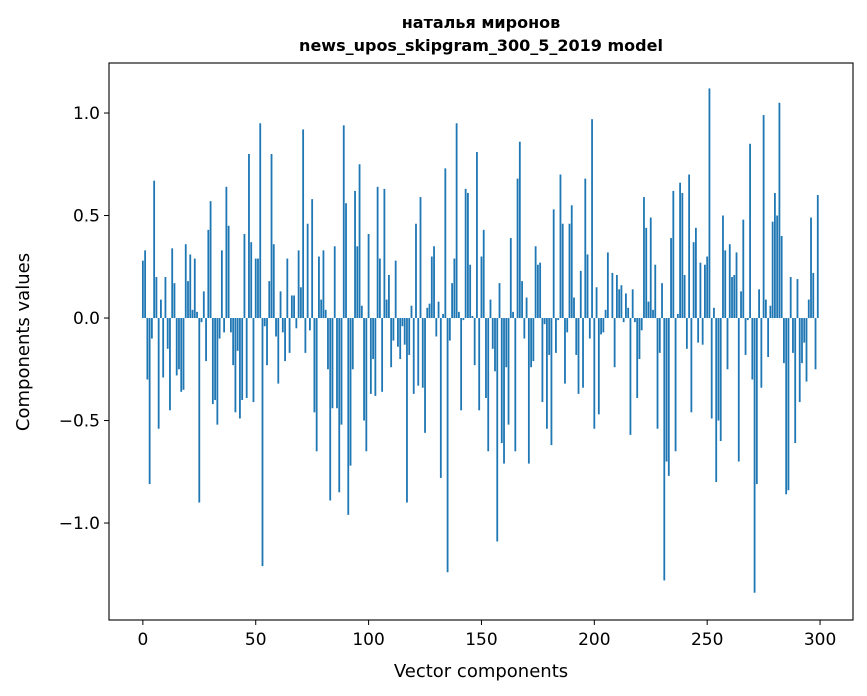  Describe the element at coordinates (707, 640) in the screenshot. I see `x-tick-label: 250` at that location.